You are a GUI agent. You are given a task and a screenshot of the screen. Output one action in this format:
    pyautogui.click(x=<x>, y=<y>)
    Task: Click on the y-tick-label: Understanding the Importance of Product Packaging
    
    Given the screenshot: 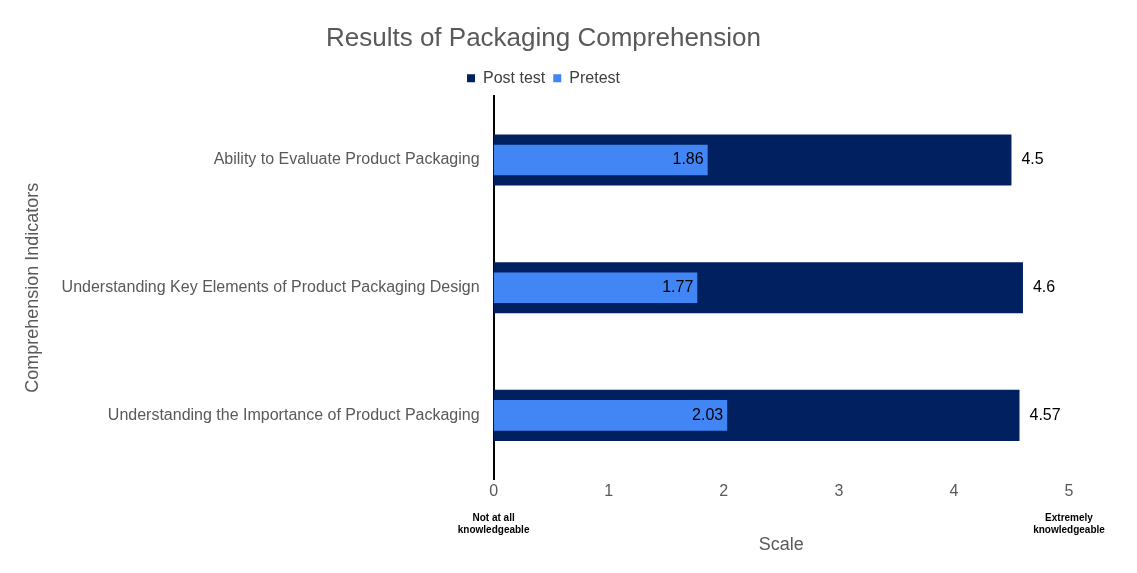 What is the action you would take?
    pyautogui.click(x=293, y=414)
    